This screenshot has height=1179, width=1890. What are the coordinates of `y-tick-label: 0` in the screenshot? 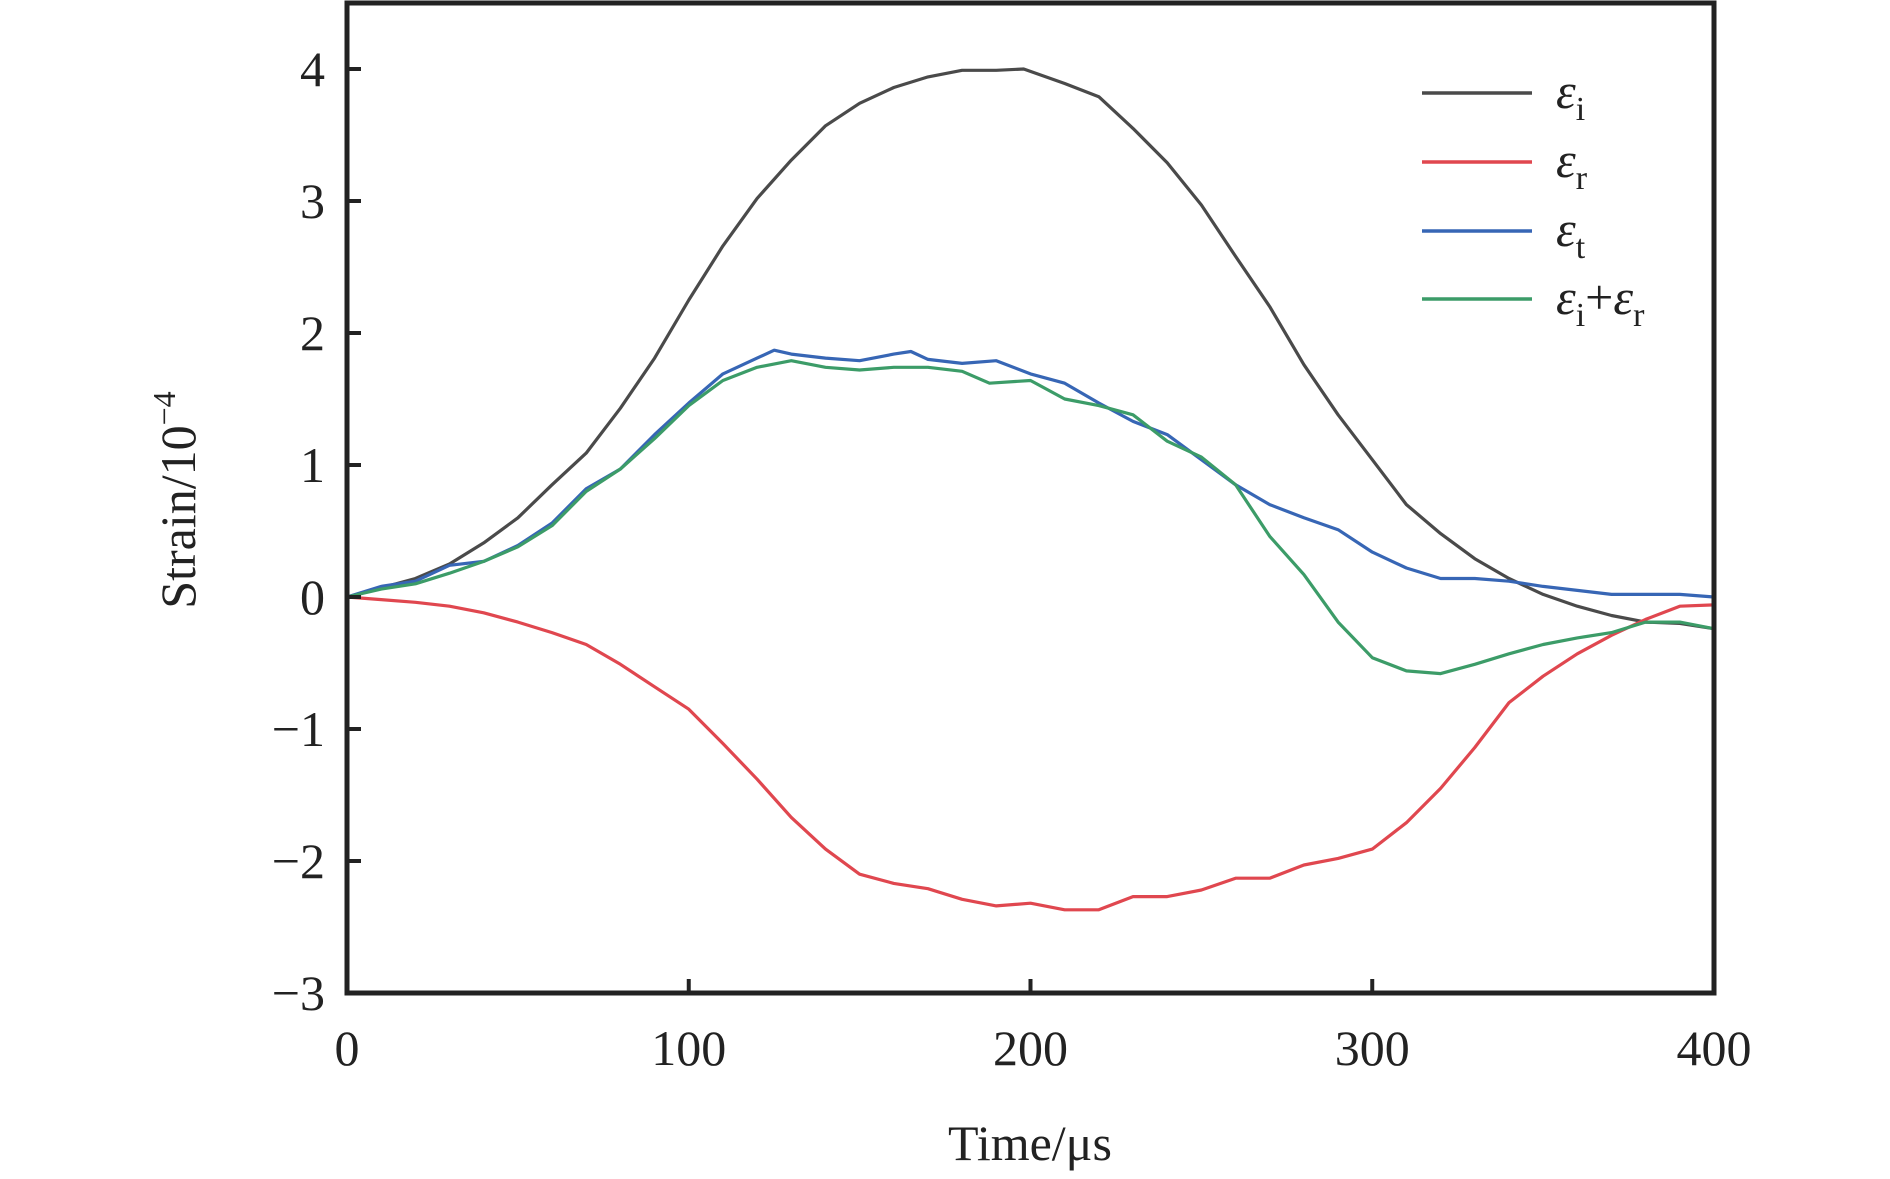 It's located at (312, 597).